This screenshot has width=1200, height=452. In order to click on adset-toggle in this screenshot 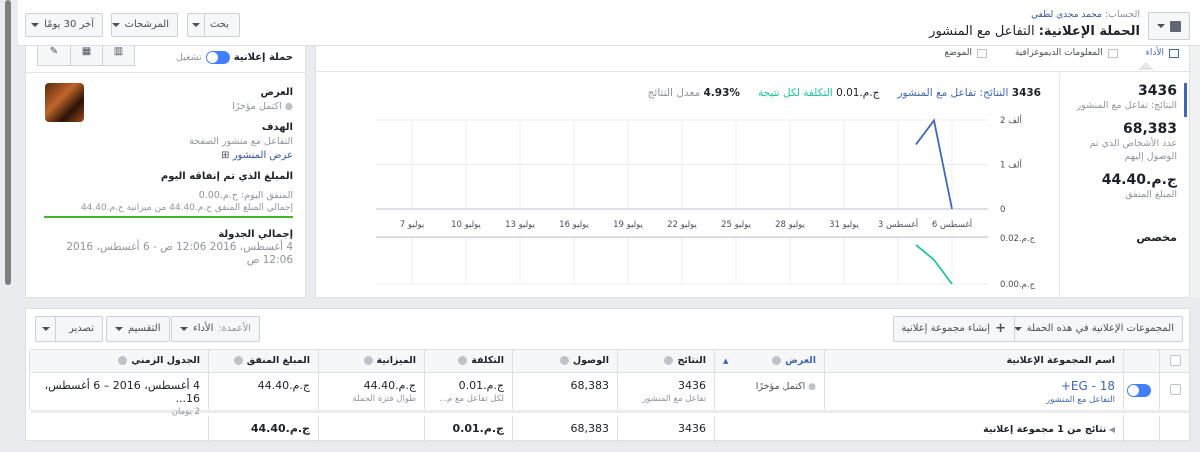, I will do `click(1139, 390)`.